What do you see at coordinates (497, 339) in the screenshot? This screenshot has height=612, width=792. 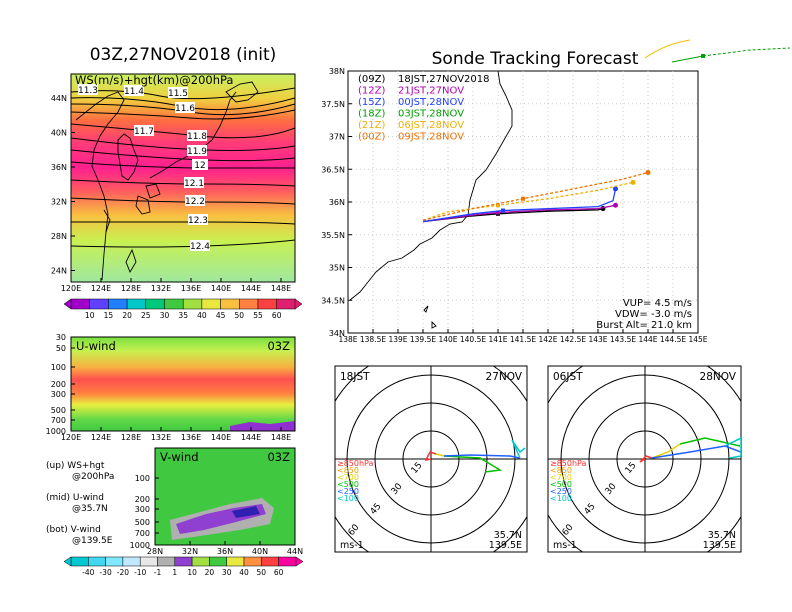 I see `map-lon-tick-6: 141E` at bounding box center [497, 339].